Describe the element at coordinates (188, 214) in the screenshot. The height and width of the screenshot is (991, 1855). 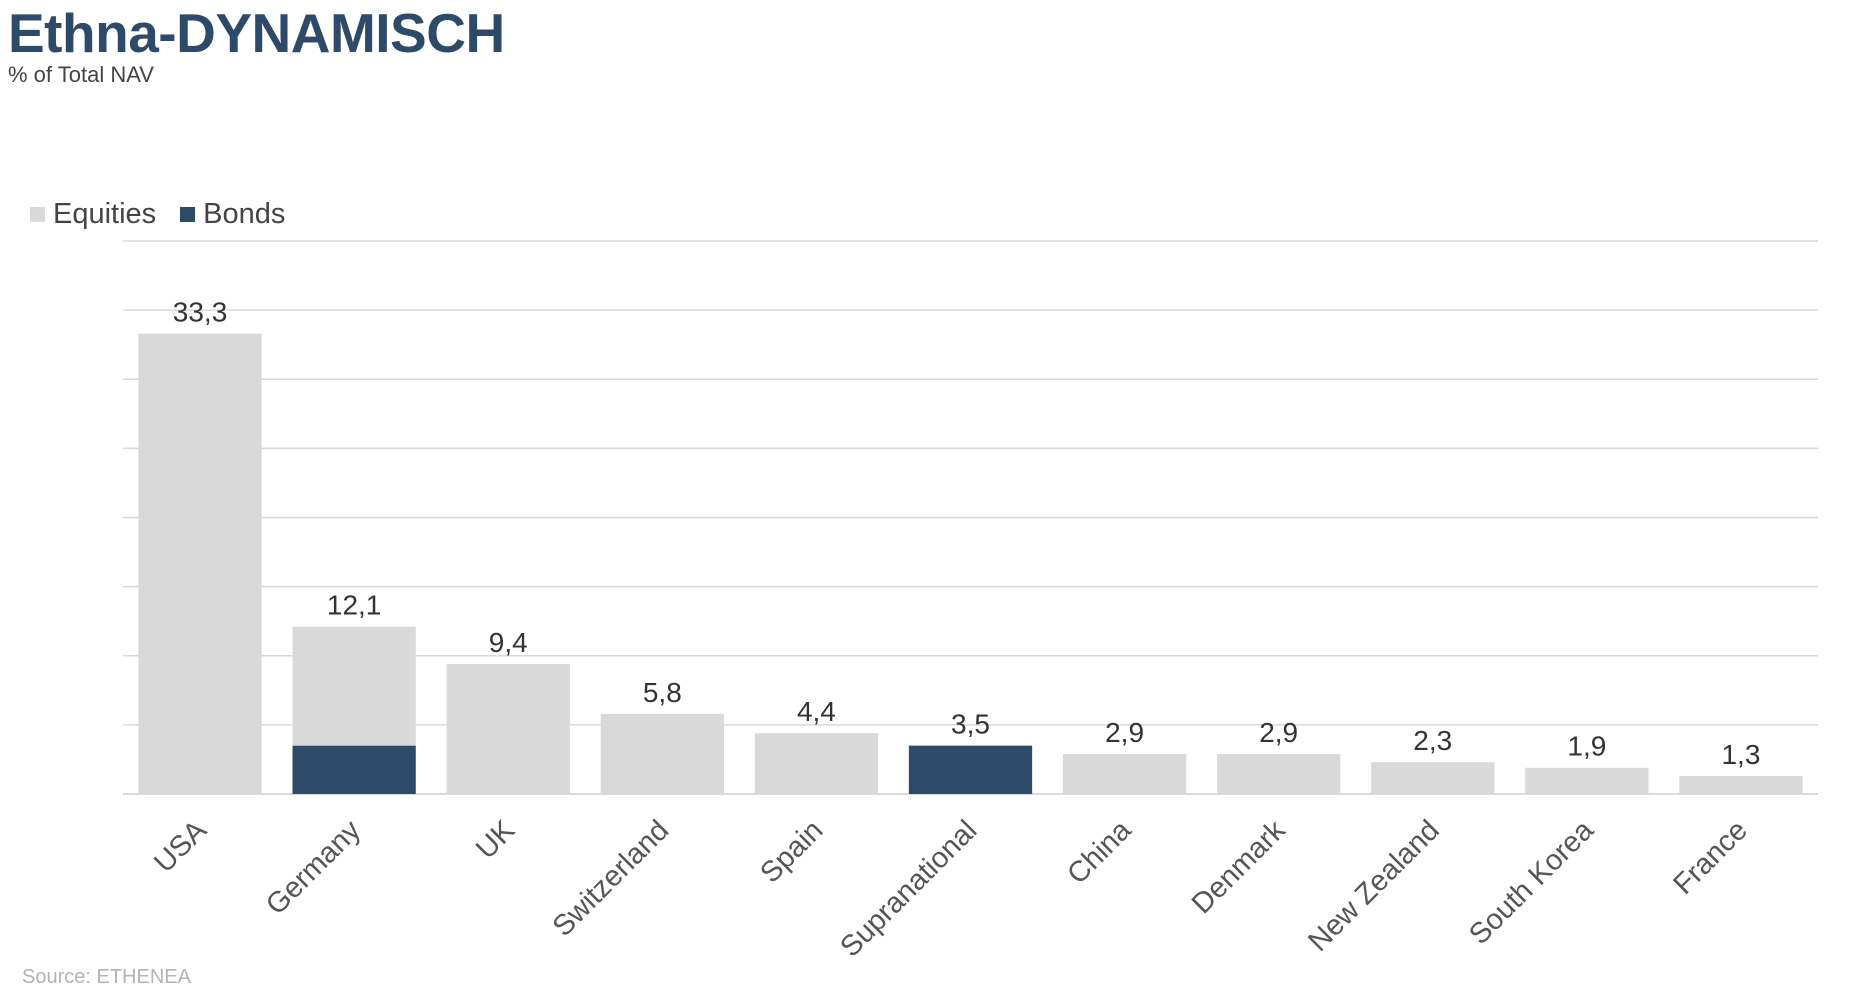
I see `legend-swatch-bonds` at that location.